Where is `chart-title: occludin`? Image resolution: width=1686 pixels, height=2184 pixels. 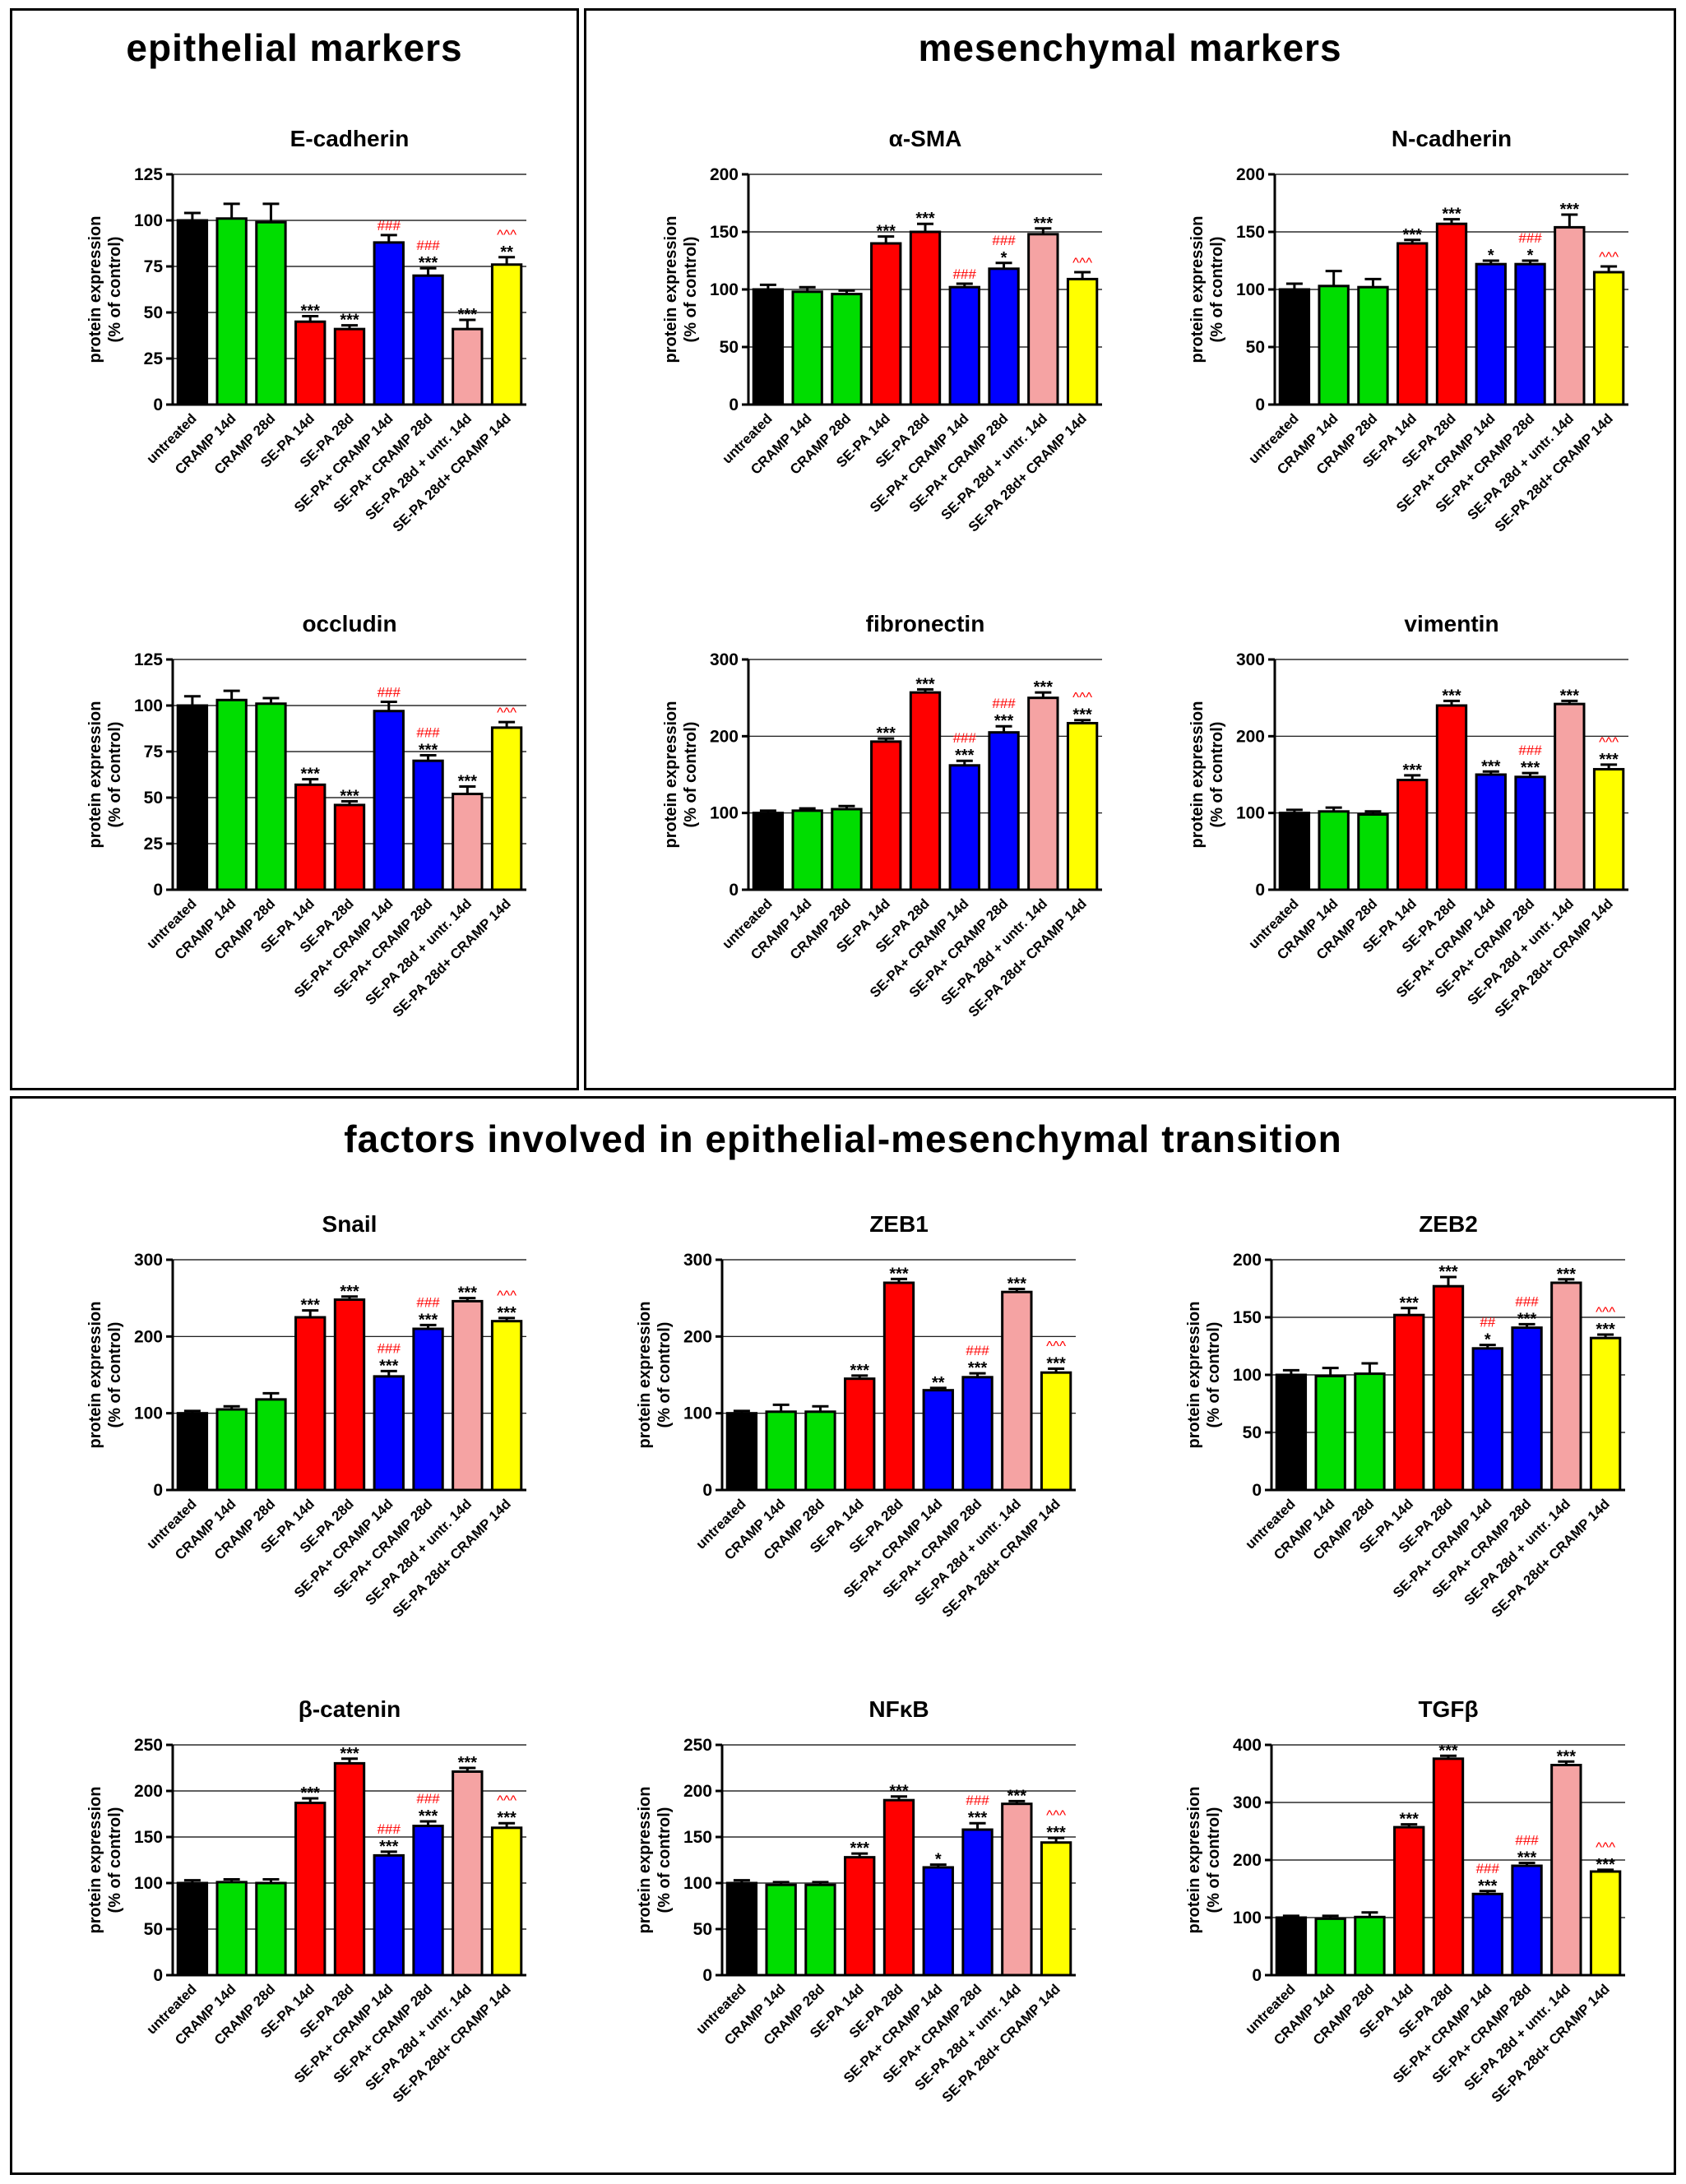 chart-title: occludin is located at coordinates (349, 623).